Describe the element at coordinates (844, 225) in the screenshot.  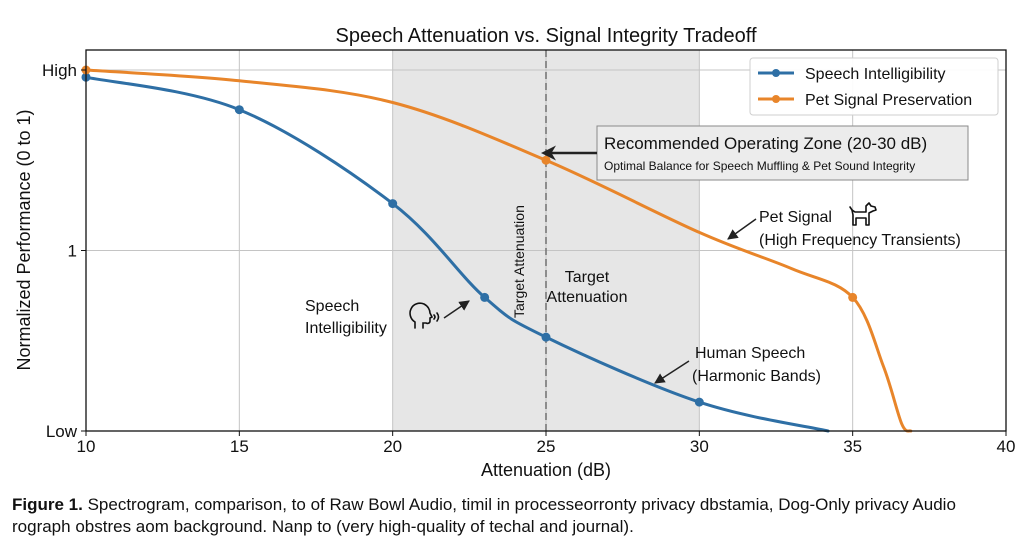
I see `pet-signal-annotation: Pet Signal (High Frequency Transients)` at that location.